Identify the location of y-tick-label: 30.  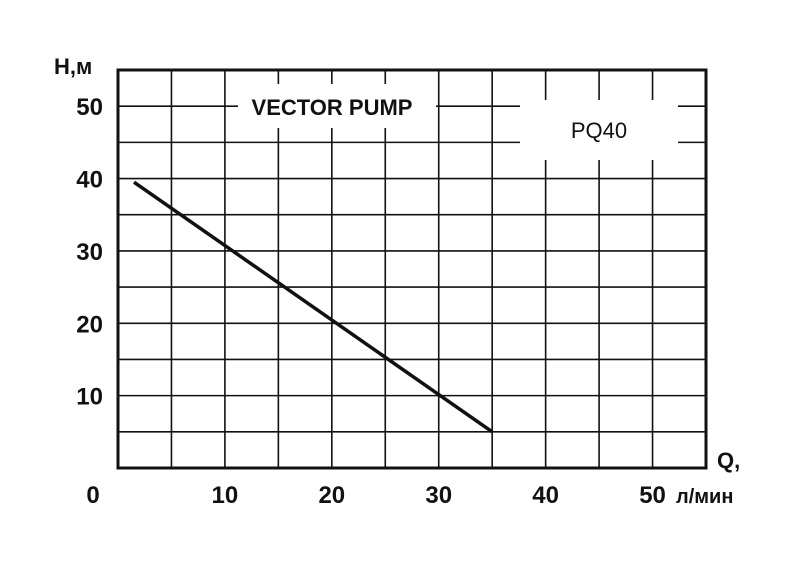
(89, 252).